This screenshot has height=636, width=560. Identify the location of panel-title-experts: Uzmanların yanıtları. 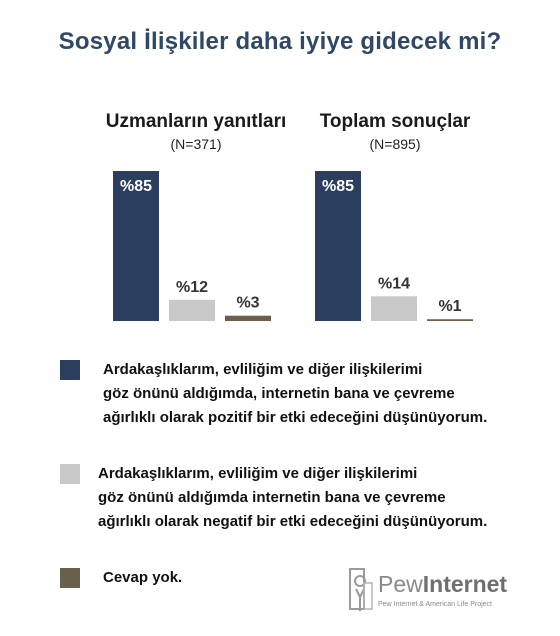
(196, 121).